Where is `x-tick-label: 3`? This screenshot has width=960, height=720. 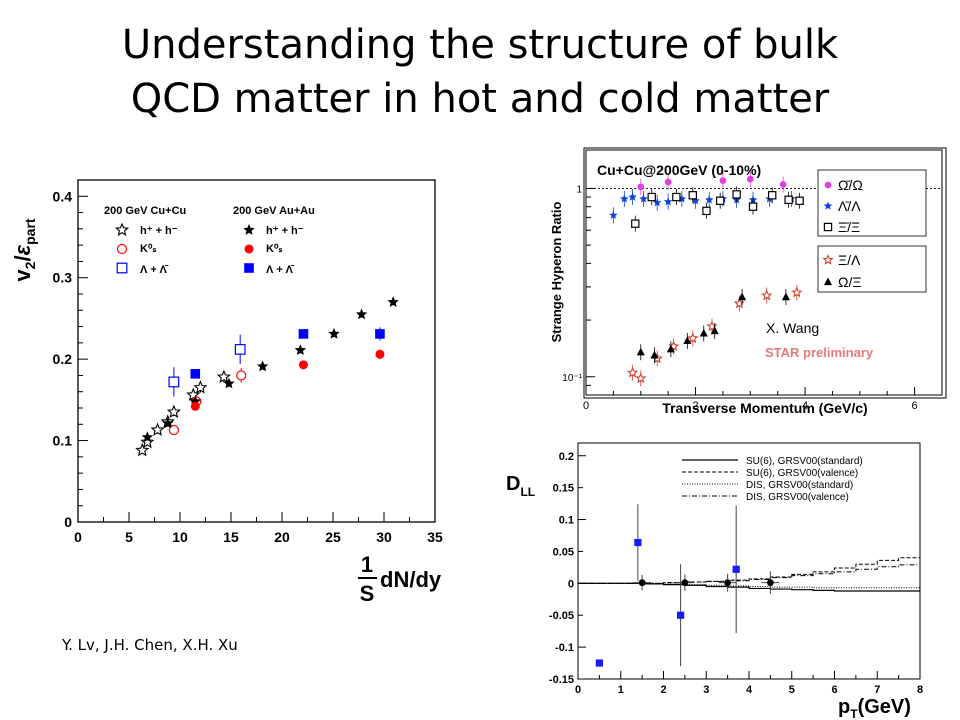 x-tick-label: 3 is located at coordinates (706, 690).